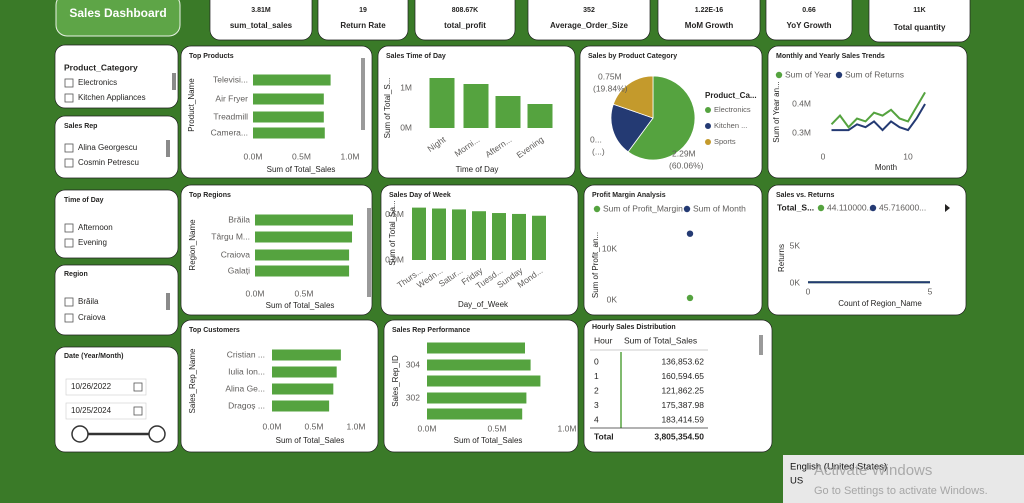  I want to click on x-axis-label: Month, so click(886, 167).